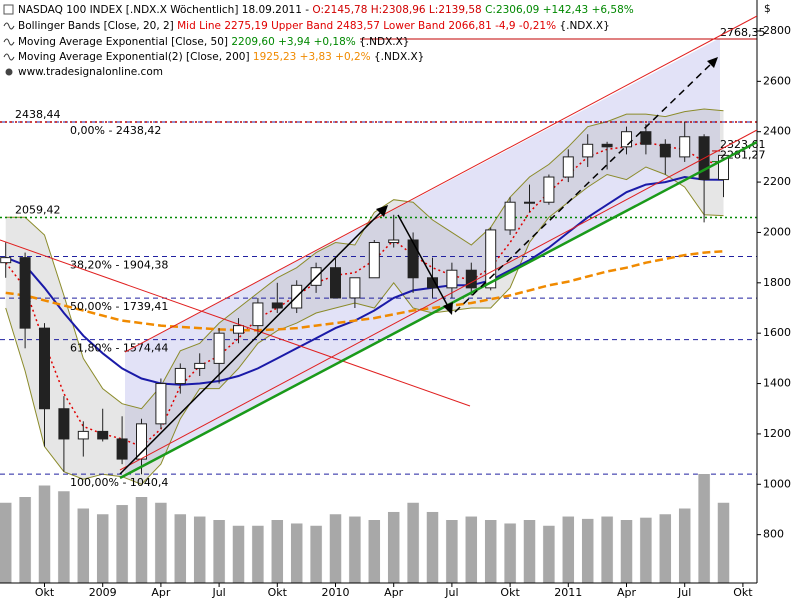 The height and width of the screenshot is (600, 800). Describe the element at coordinates (115, 130) in the screenshot. I see `fib-label: 0,00% - 2438,42` at that location.